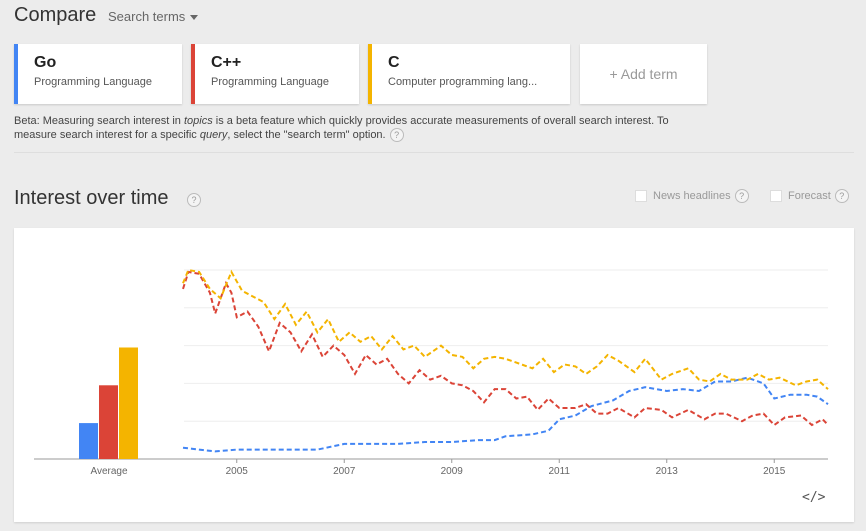 Image resolution: width=866 pixels, height=531 pixels. I want to click on news-headlines-option: News headlines?, so click(692, 196).